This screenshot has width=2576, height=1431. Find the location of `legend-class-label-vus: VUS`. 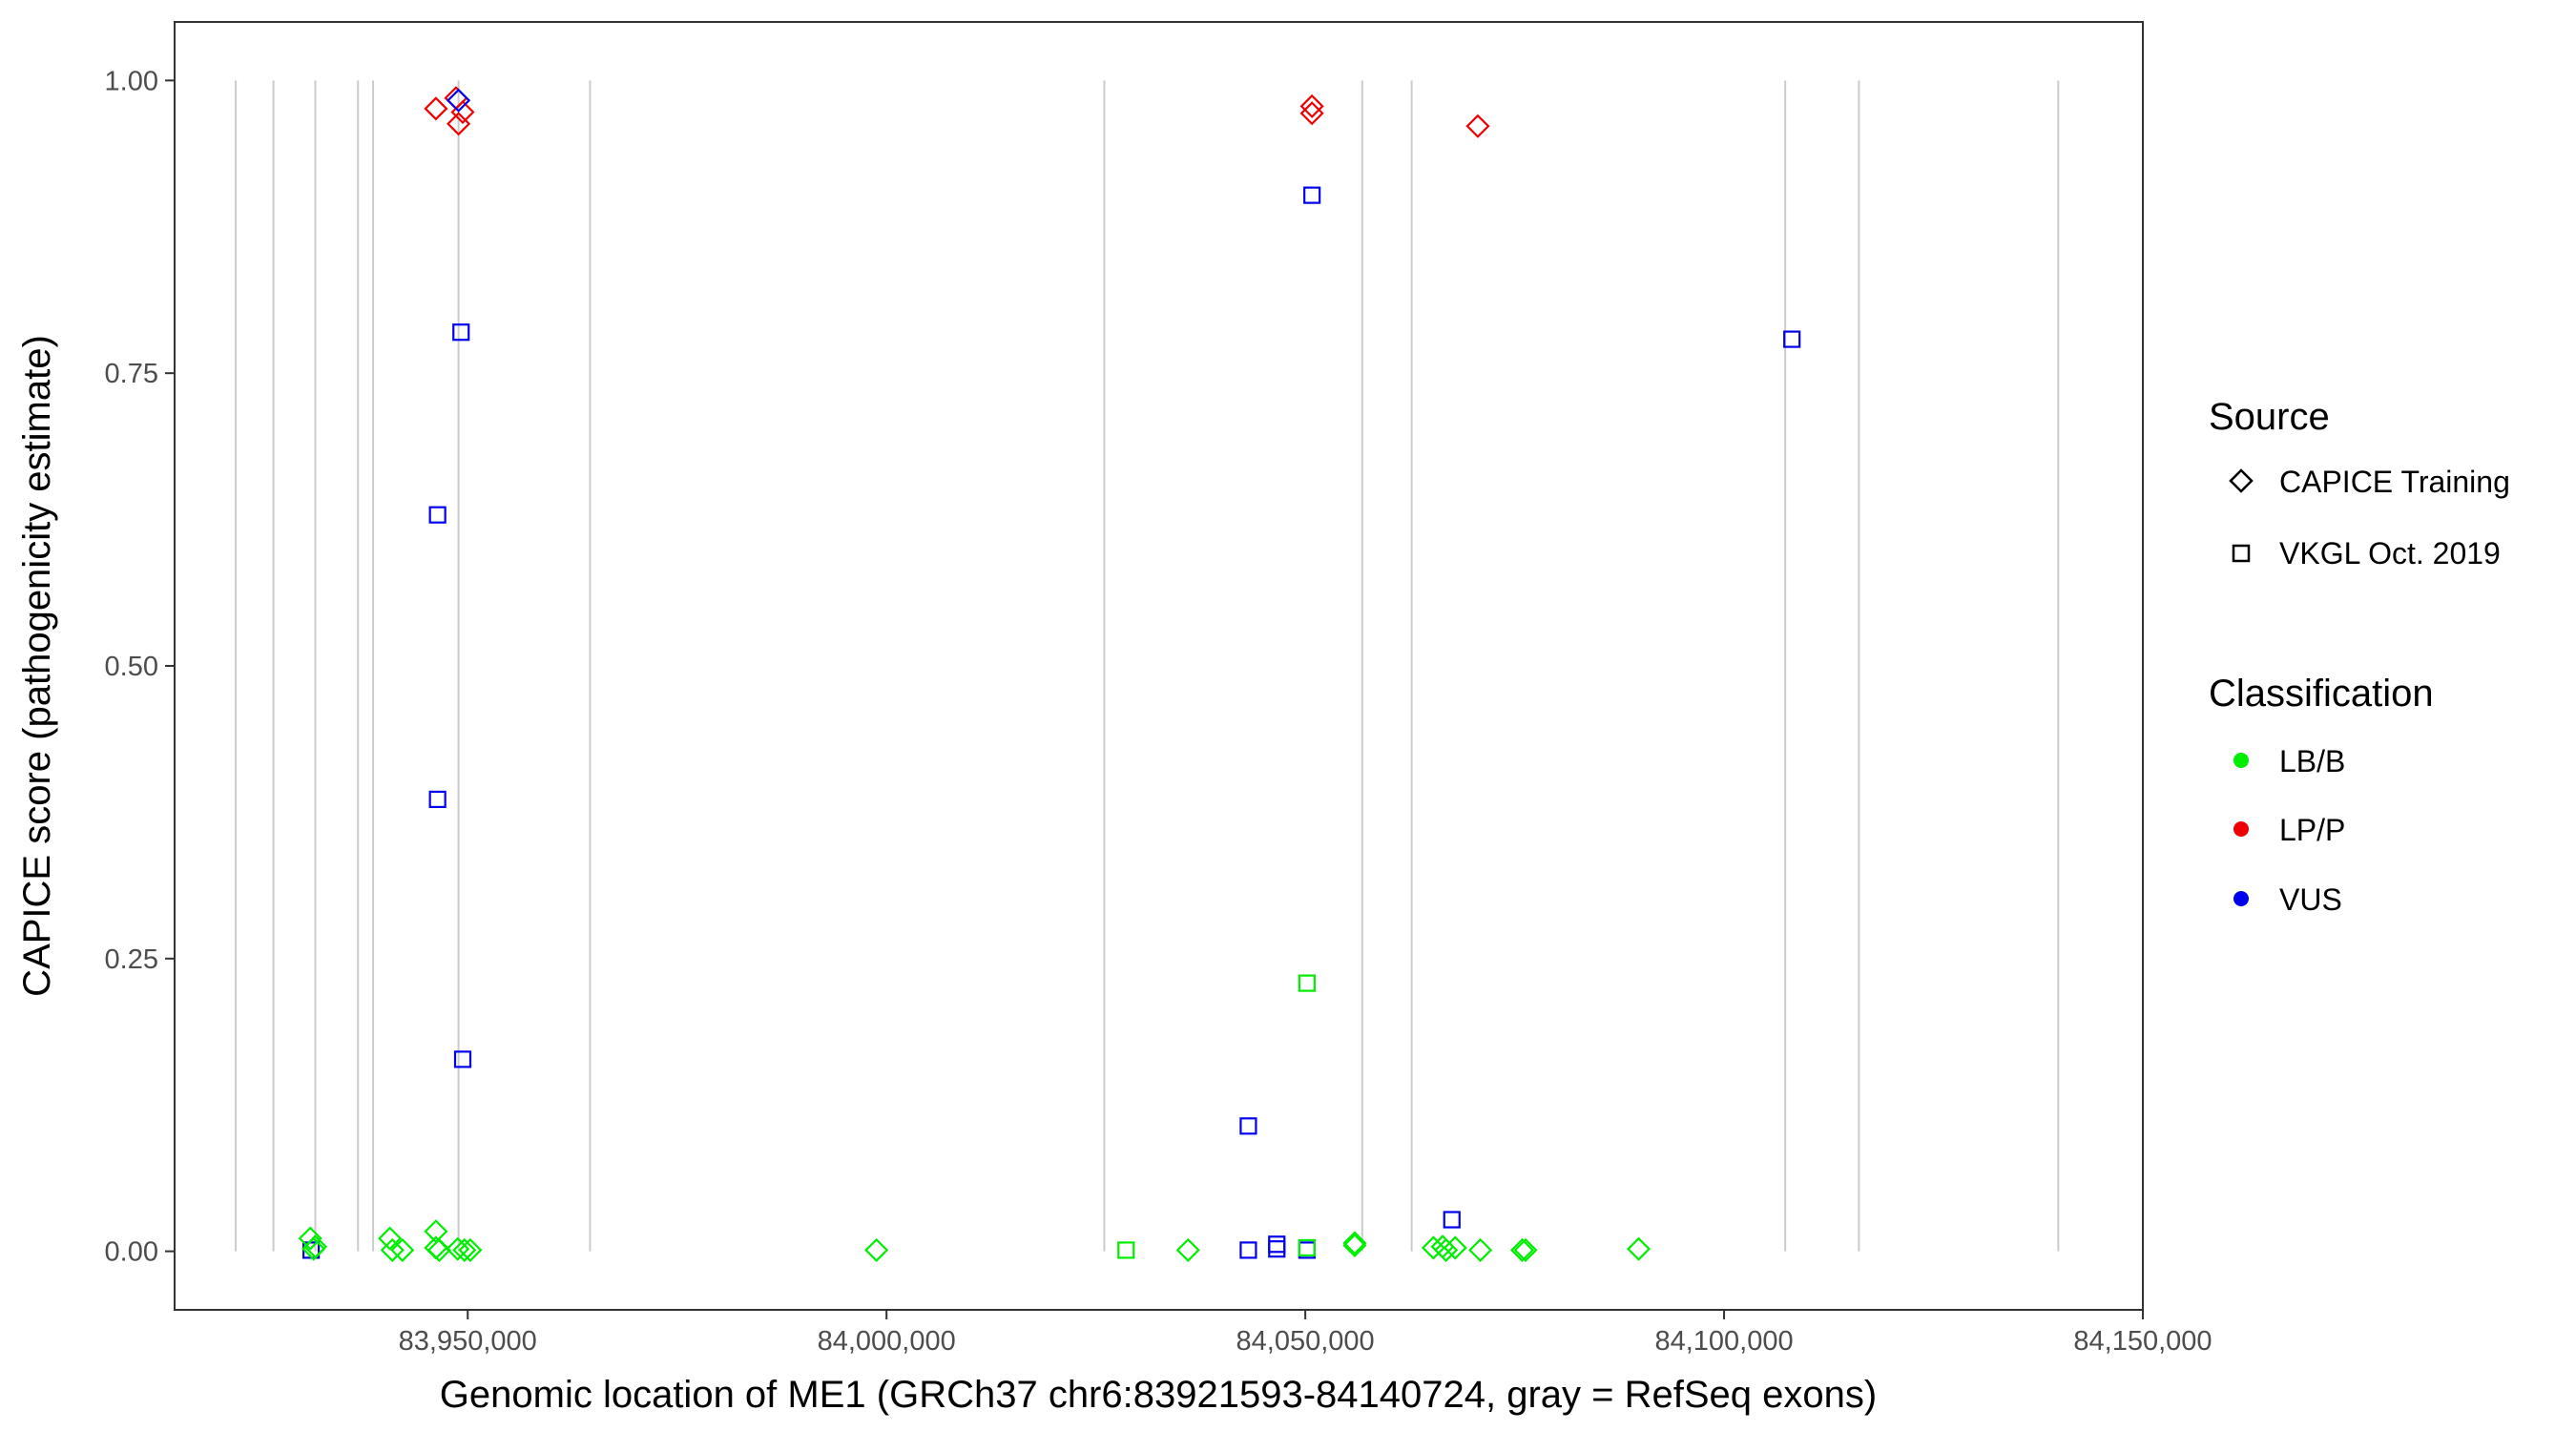

legend-class-label-vus: VUS is located at coordinates (2310, 899).